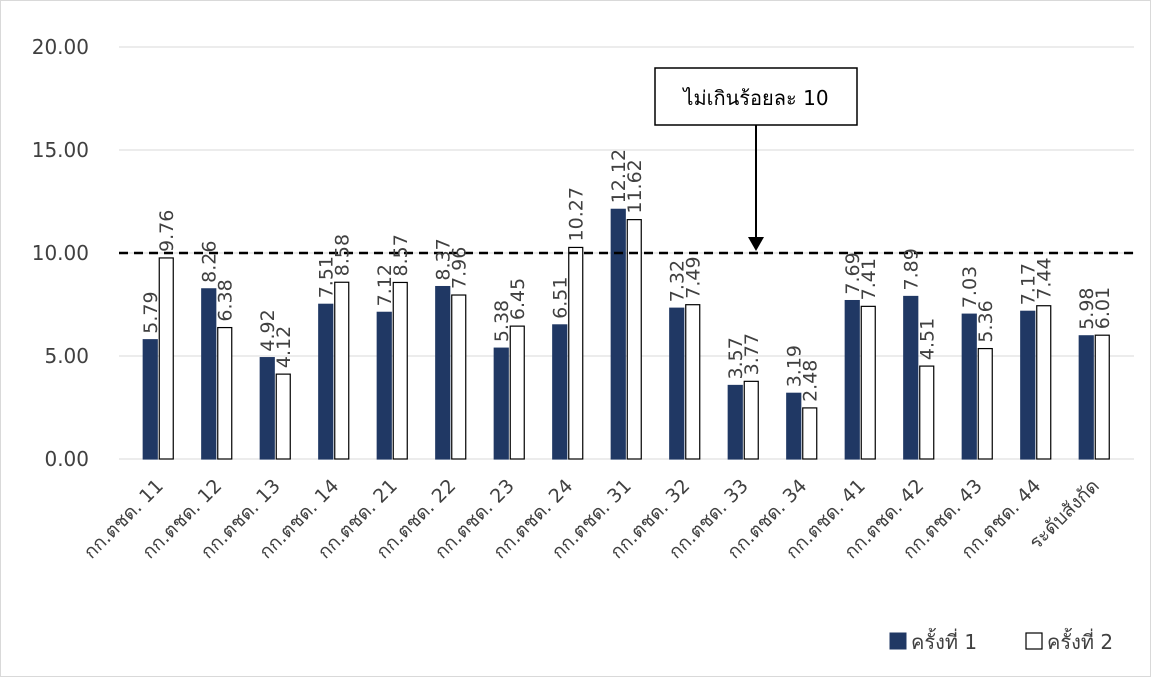 This screenshot has height=678, width=1151. I want to click on data-label: 5.98, so click(1087, 308).